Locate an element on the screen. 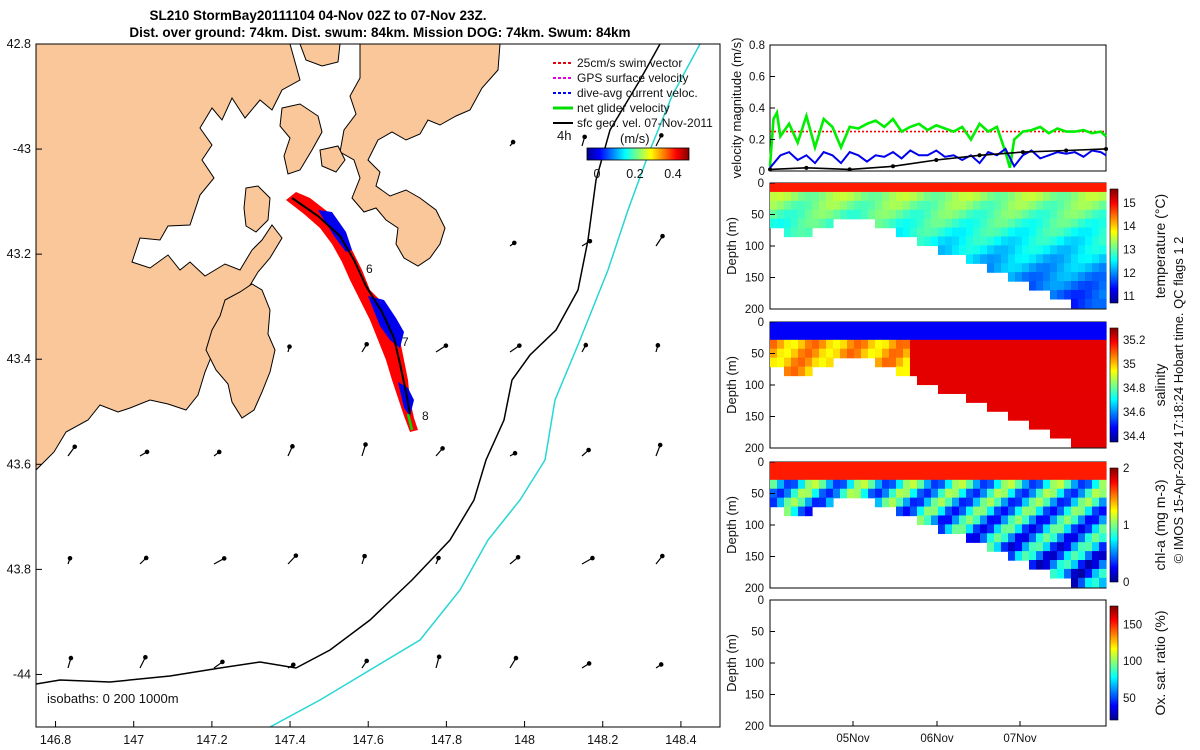 Image resolution: width=1200 pixels, height=750 pixels. isobaths-label: isobaths: 0 200 1000m is located at coordinates (113, 698).